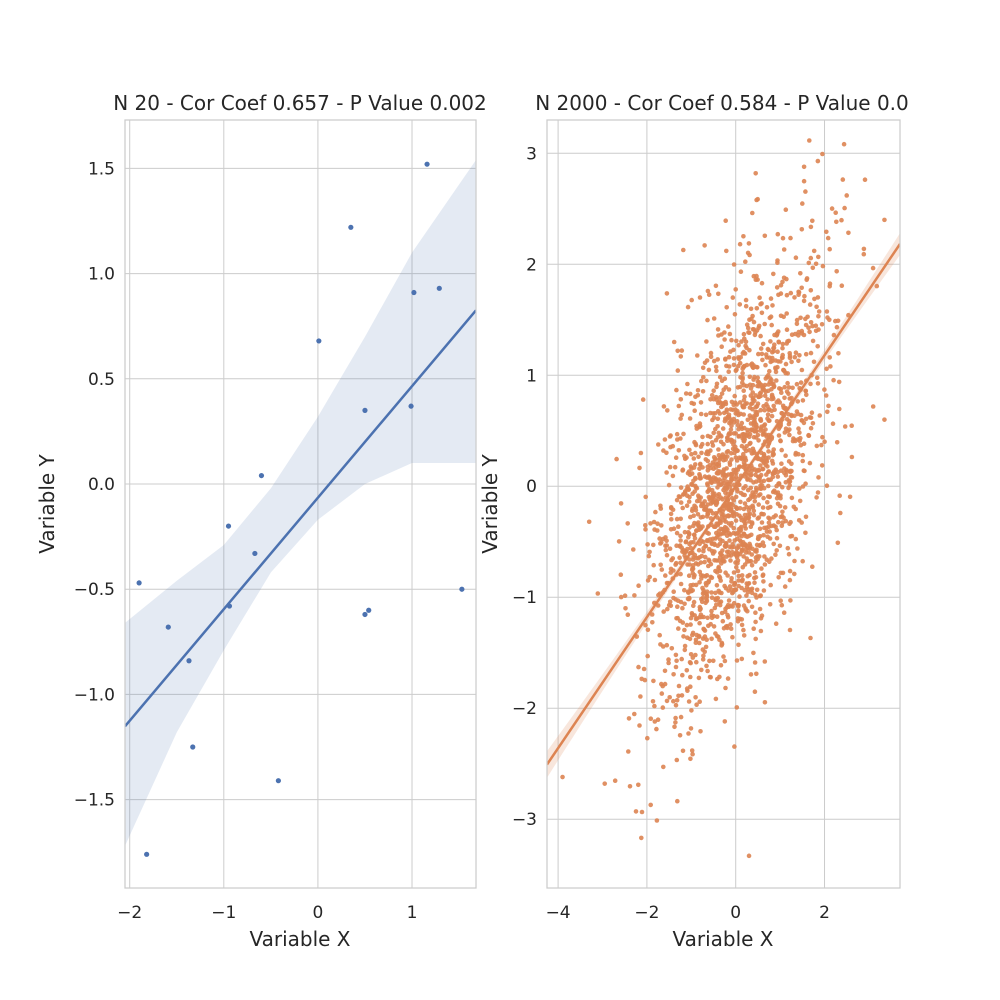 The height and width of the screenshot is (1000, 1000). What do you see at coordinates (300, 518) in the screenshot?
I see `regression-line` at bounding box center [300, 518].